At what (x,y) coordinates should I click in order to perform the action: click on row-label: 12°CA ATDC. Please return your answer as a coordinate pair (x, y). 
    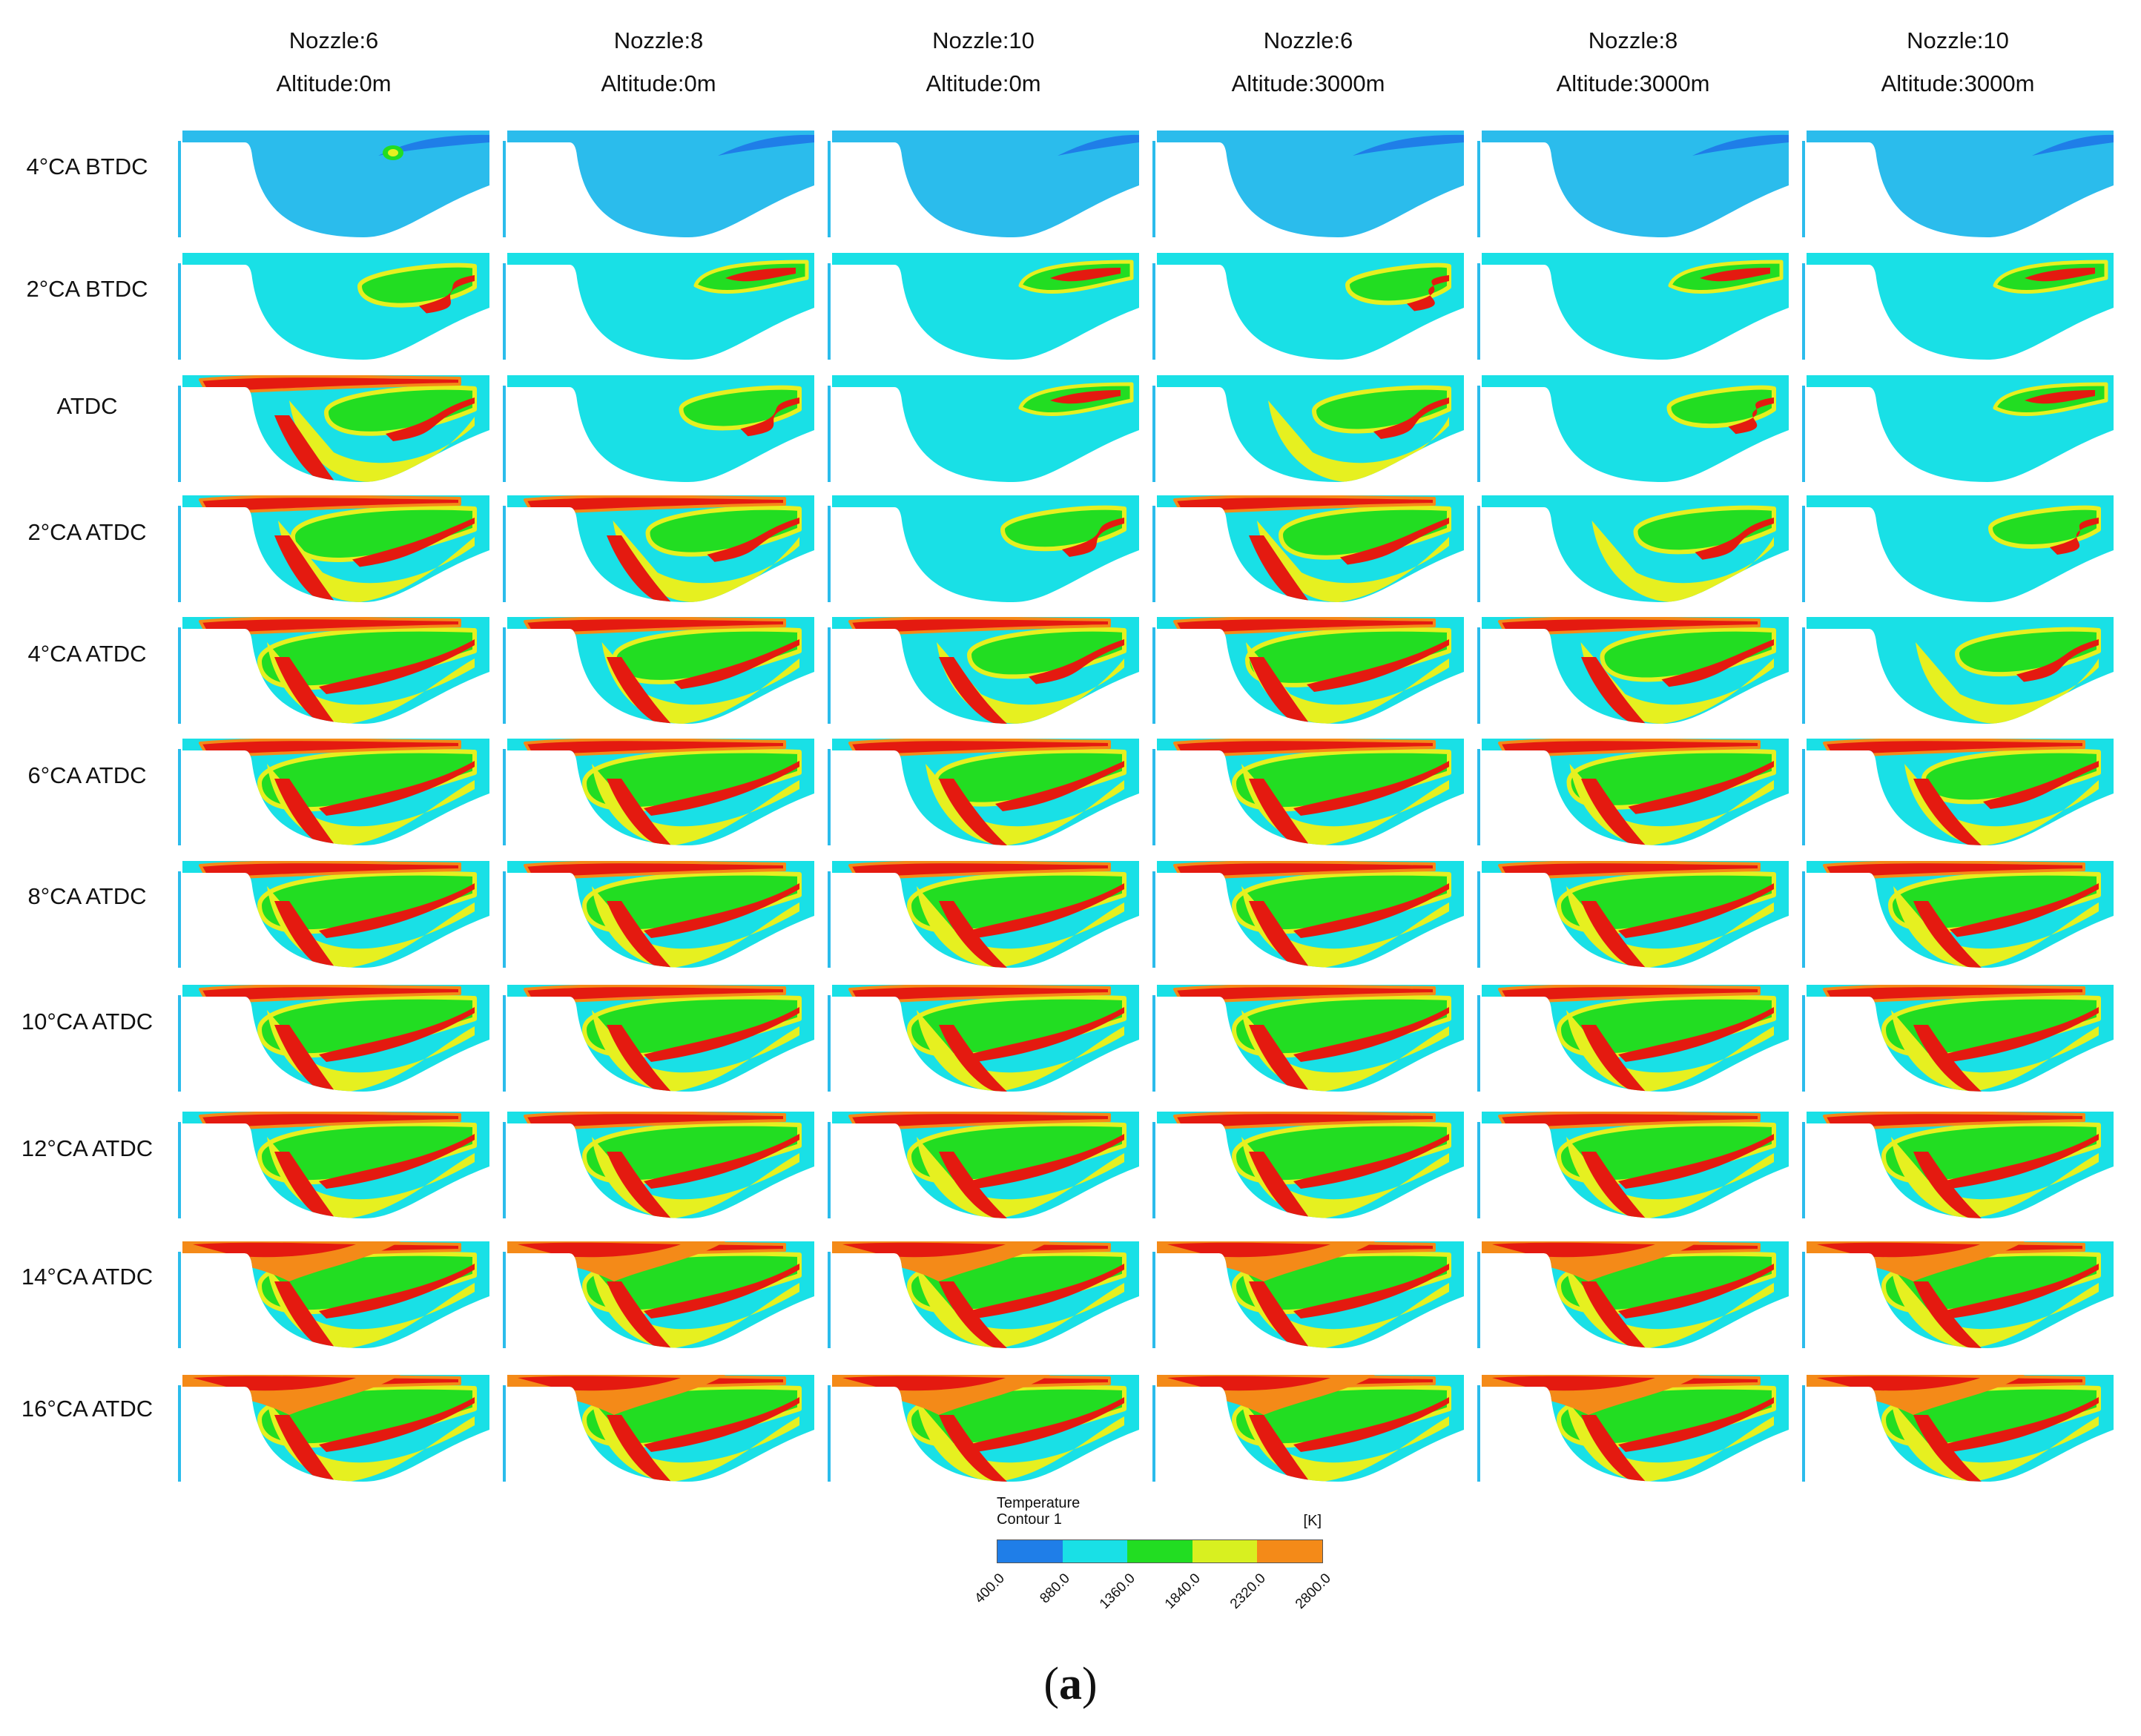
    Looking at the image, I should click on (87, 1148).